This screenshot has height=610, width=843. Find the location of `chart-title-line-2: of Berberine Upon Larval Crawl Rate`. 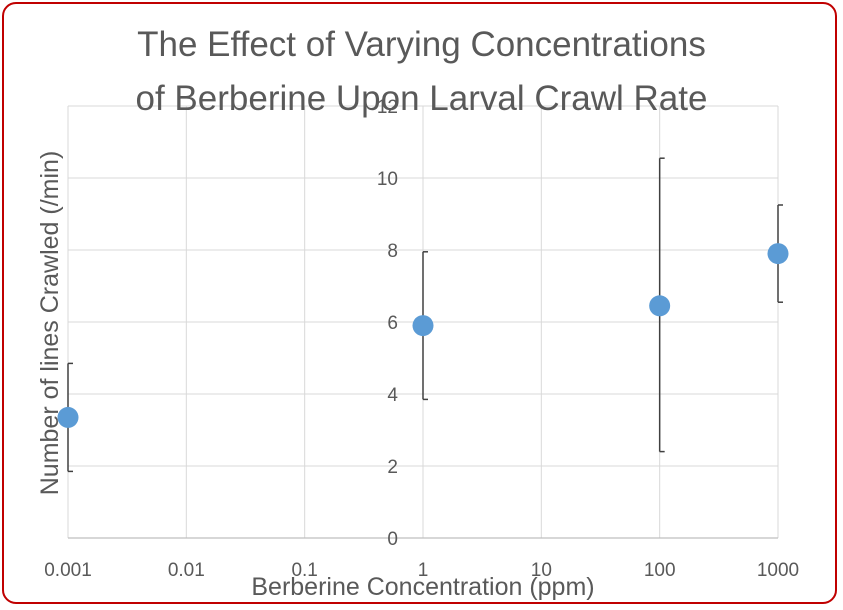

chart-title-line-2: of Berberine Upon Larval Crawl Rate is located at coordinates (421, 98).